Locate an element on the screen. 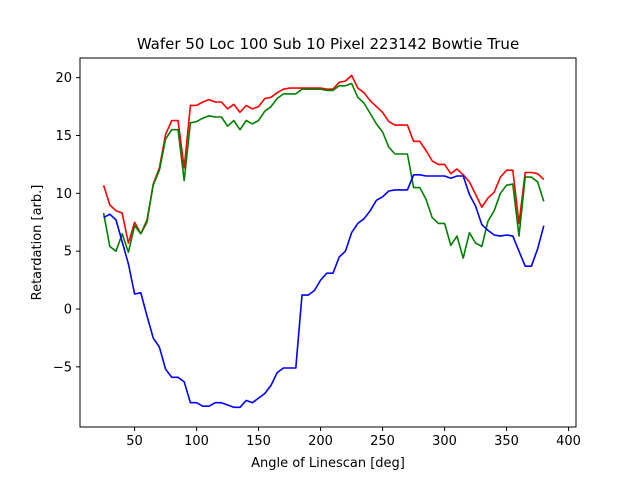 Image resolution: width=640 pixels, height=480 pixels. x-tick-label: 50 is located at coordinates (134, 441).